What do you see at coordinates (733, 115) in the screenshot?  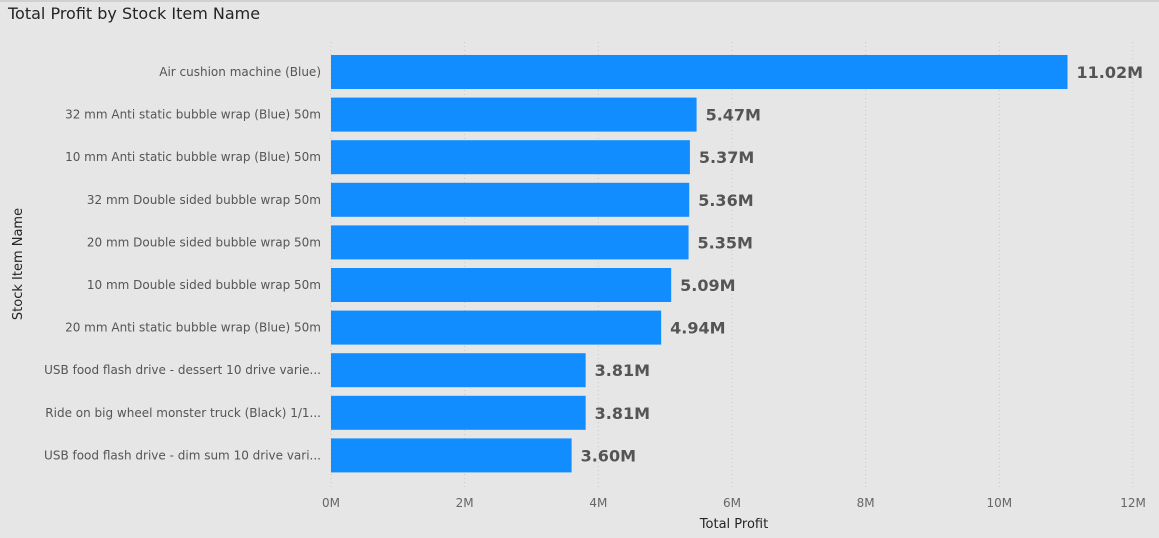 I see `data-label: 5.47M` at bounding box center [733, 115].